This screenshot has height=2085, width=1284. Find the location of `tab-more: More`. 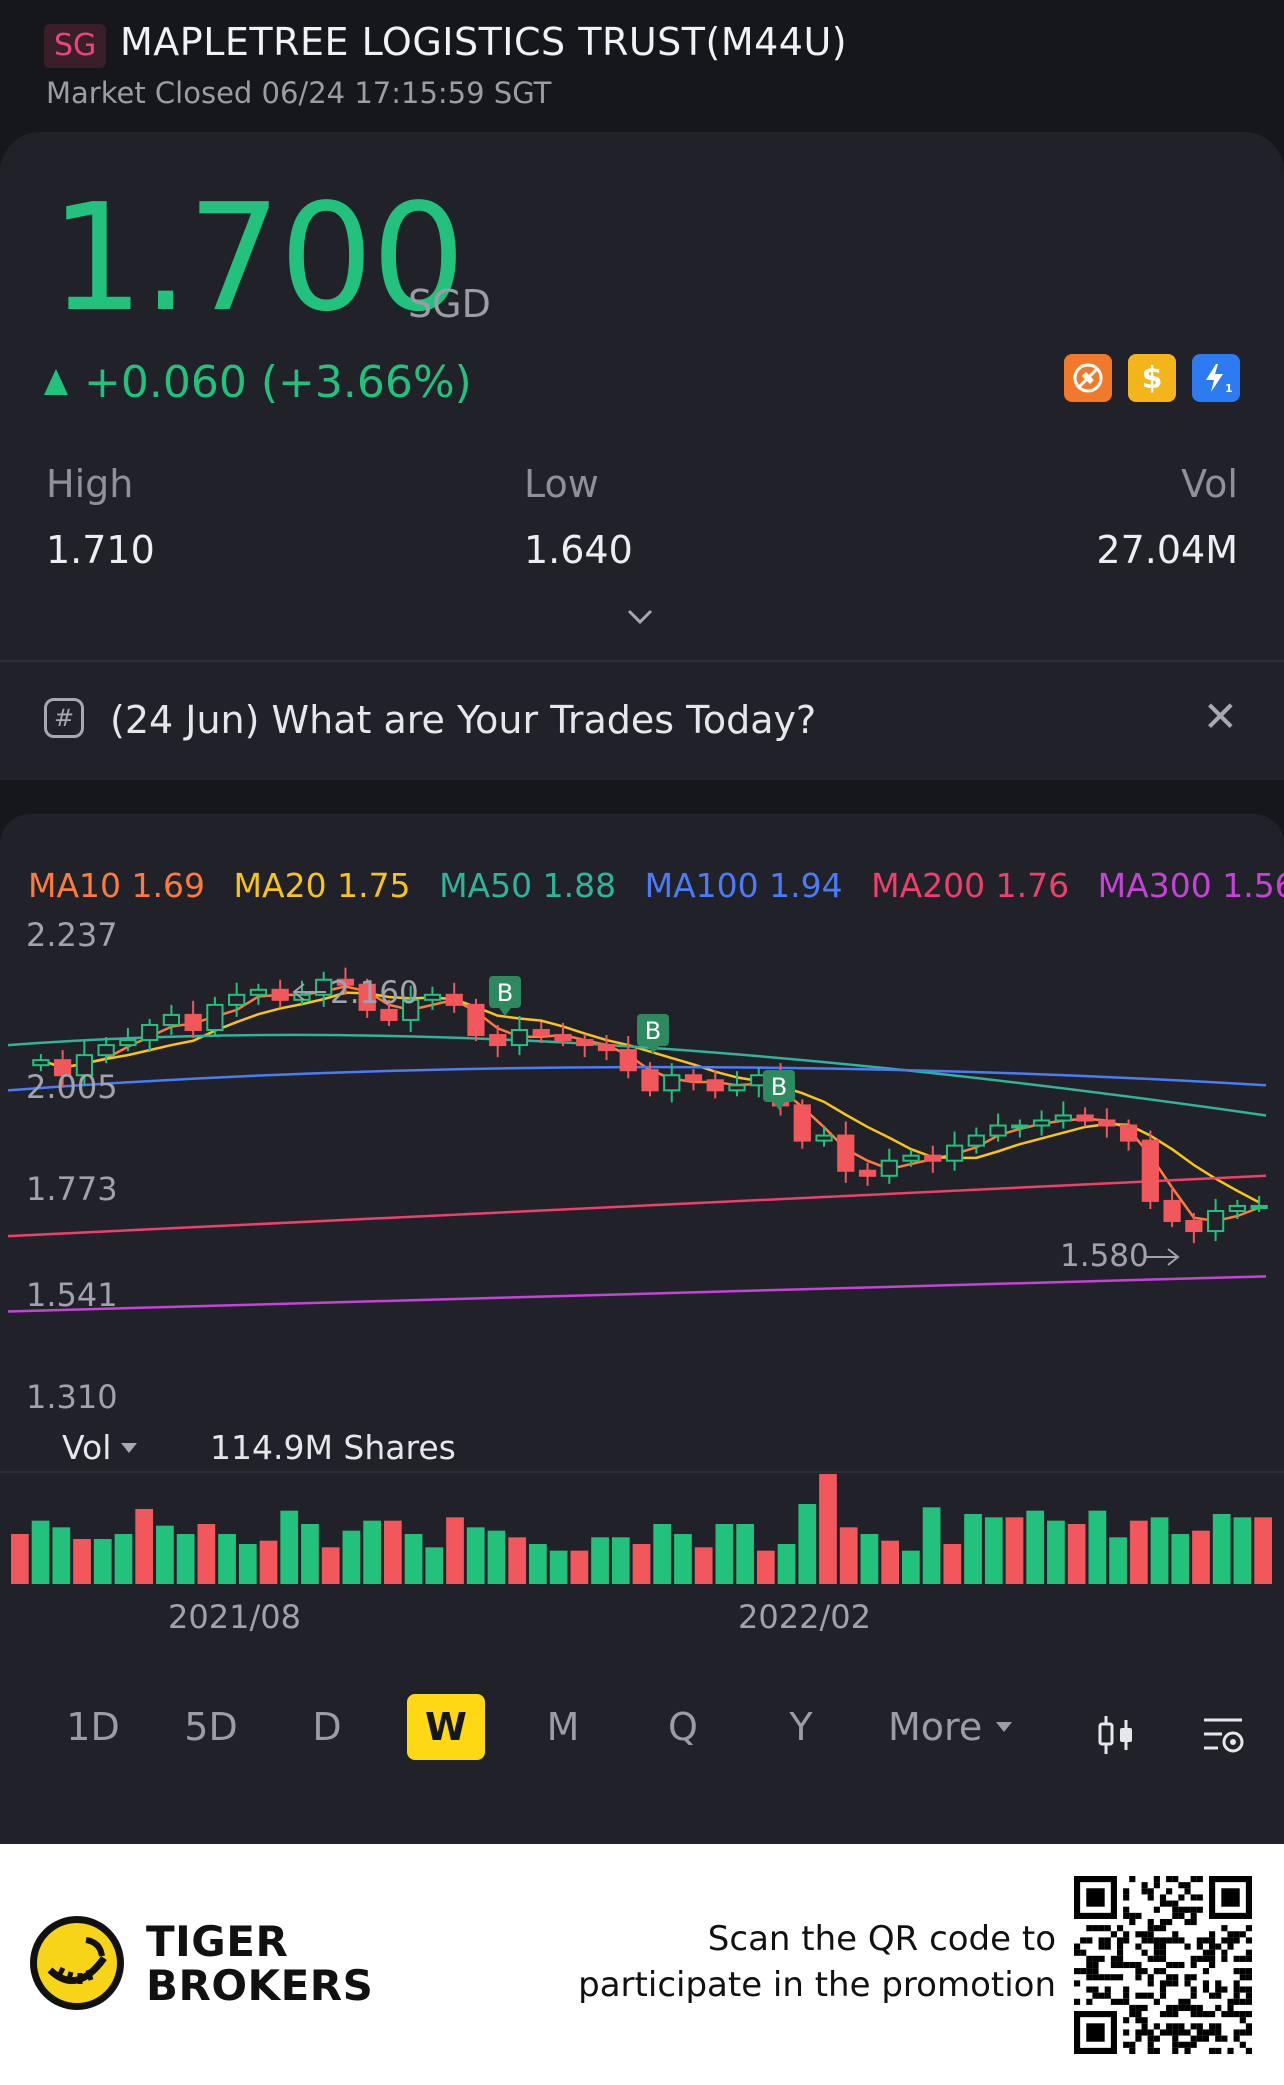

tab-more: More is located at coordinates (958, 1727).